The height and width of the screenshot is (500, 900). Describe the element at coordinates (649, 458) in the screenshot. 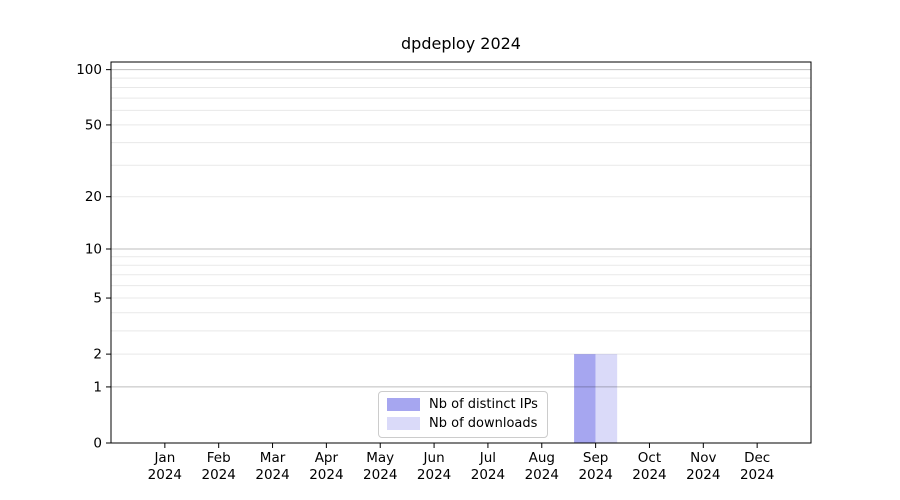

I see `x-tick-label-month: Oct` at that location.